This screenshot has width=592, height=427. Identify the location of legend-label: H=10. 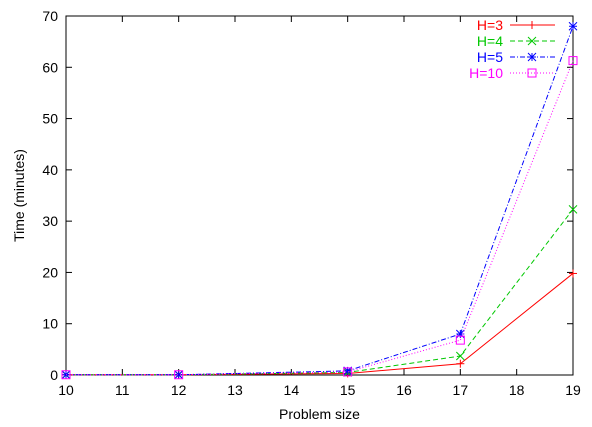
(486, 73).